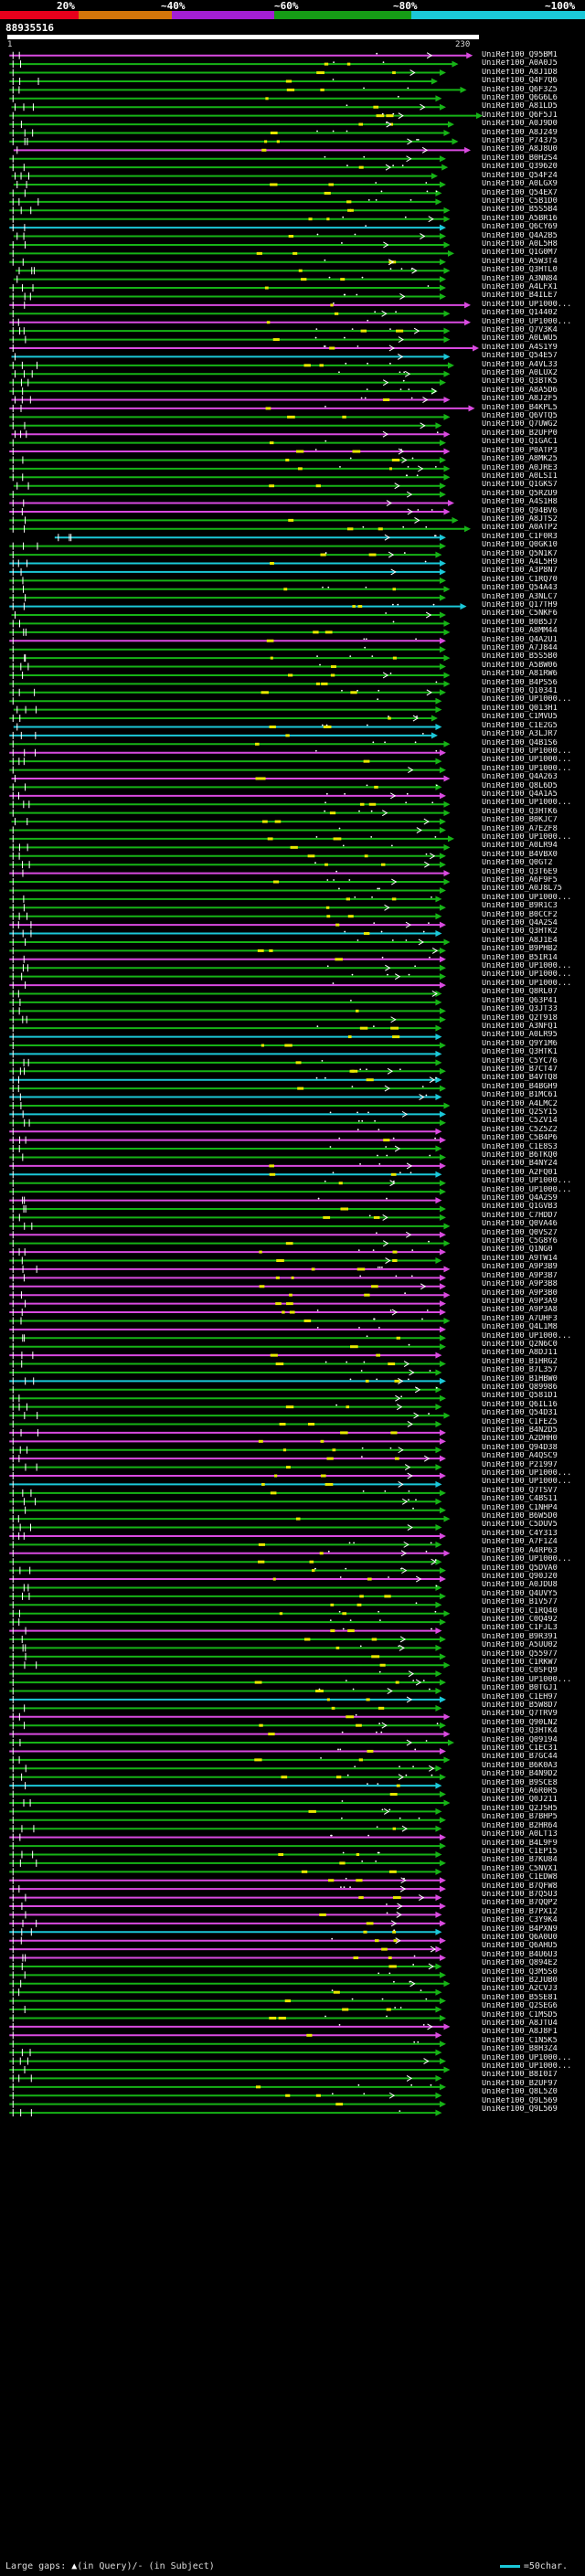 The height and width of the screenshot is (2576, 585). Describe the element at coordinates (520, 407) in the screenshot. I see `hit-label: UniRef100_B4KPL5` at that location.